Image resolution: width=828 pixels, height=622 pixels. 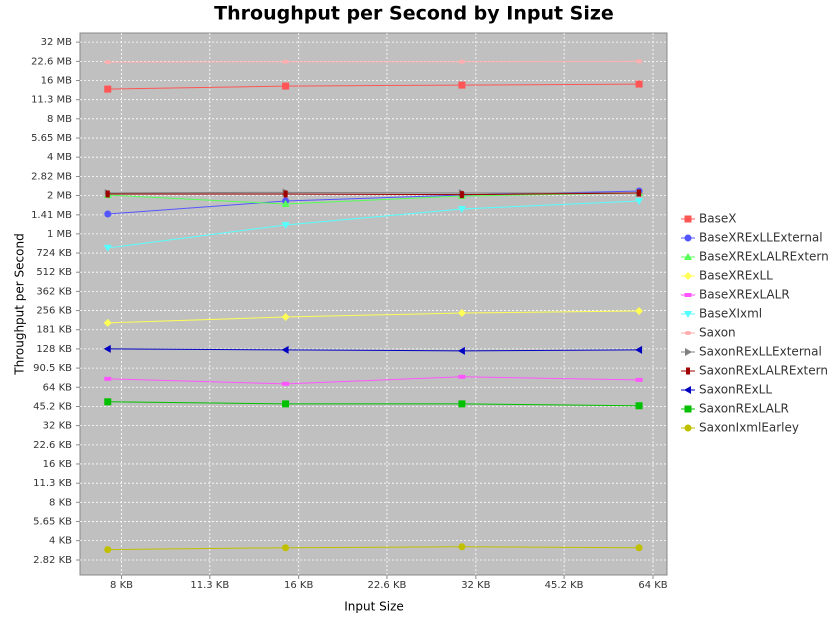 I want to click on y-tick-label: 45.2 KB, so click(x=52, y=406).